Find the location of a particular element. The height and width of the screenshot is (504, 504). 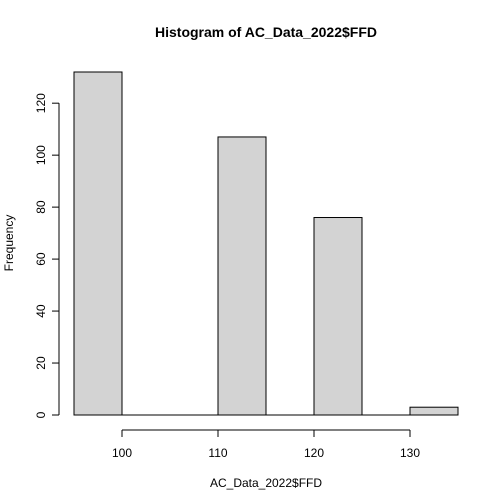

y-tick-label: 40 is located at coordinates (41, 311).